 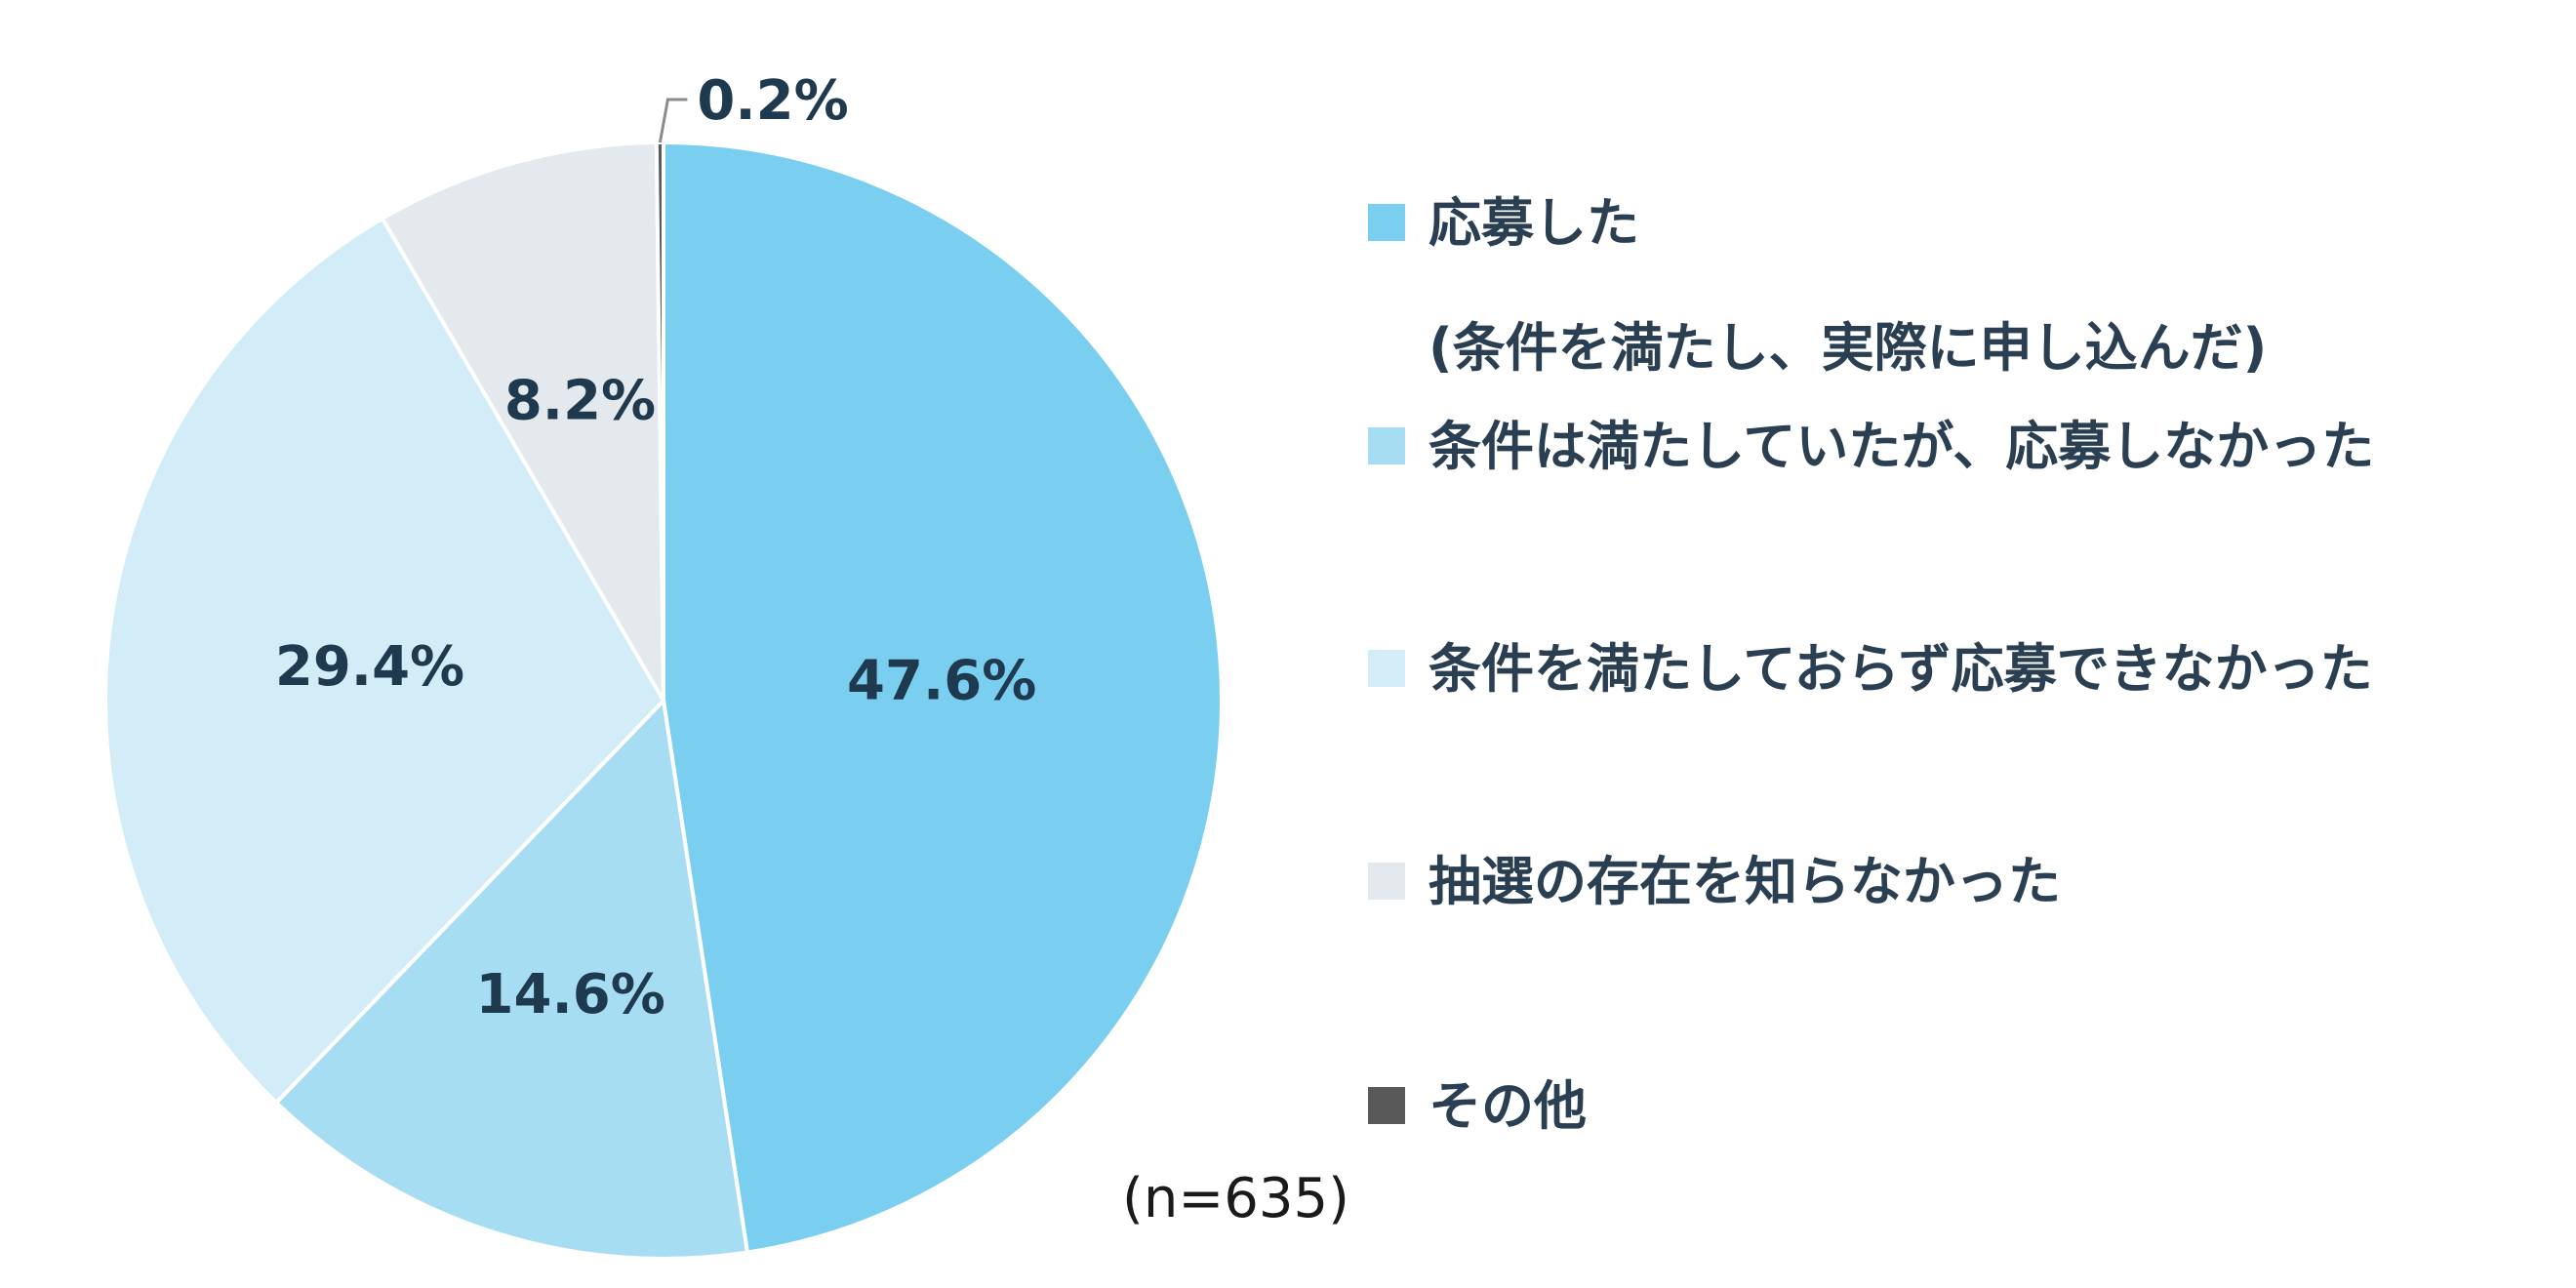 I want to click on slice-value-label: 8.2%, so click(x=580, y=400).